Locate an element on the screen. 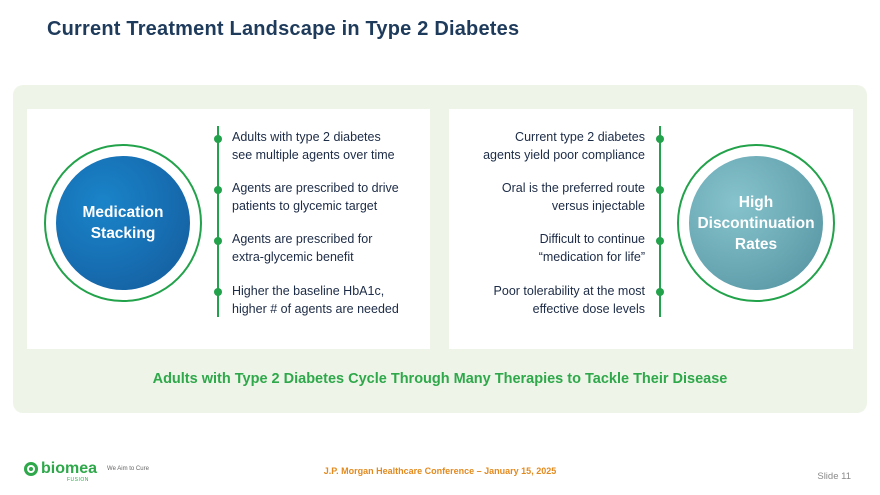  bullet-line: Poor tolerability at the most is located at coordinates (569, 291).